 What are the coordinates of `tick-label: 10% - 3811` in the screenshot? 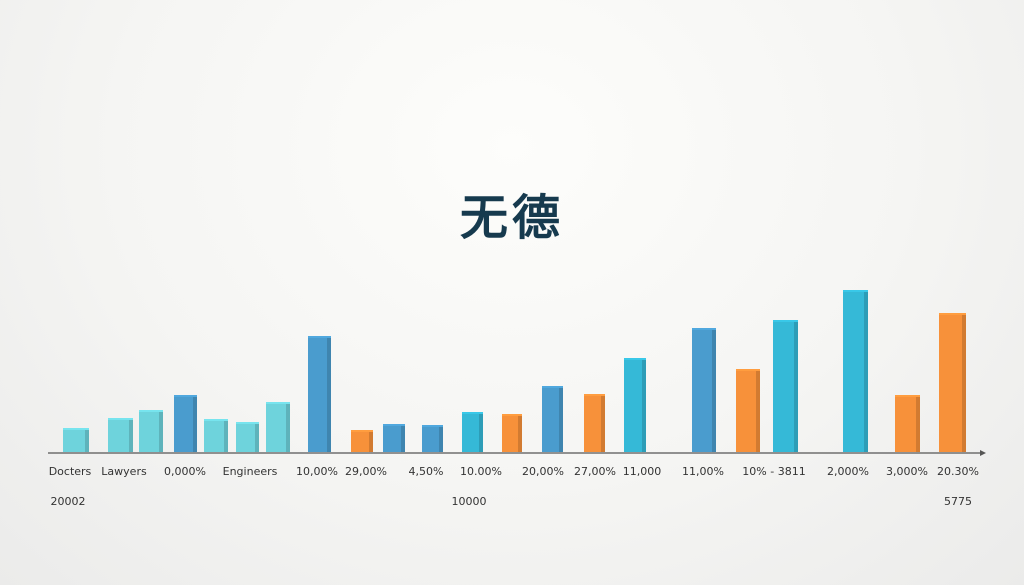 It's located at (774, 471).